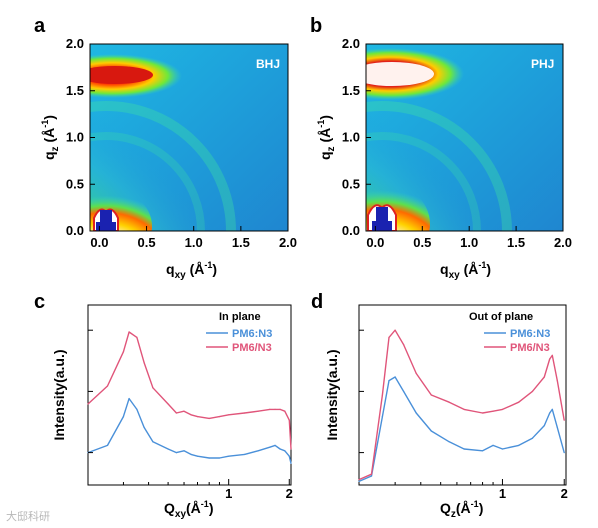  I want to click on panel-a-xtick-label: 1.0, so click(194, 242).